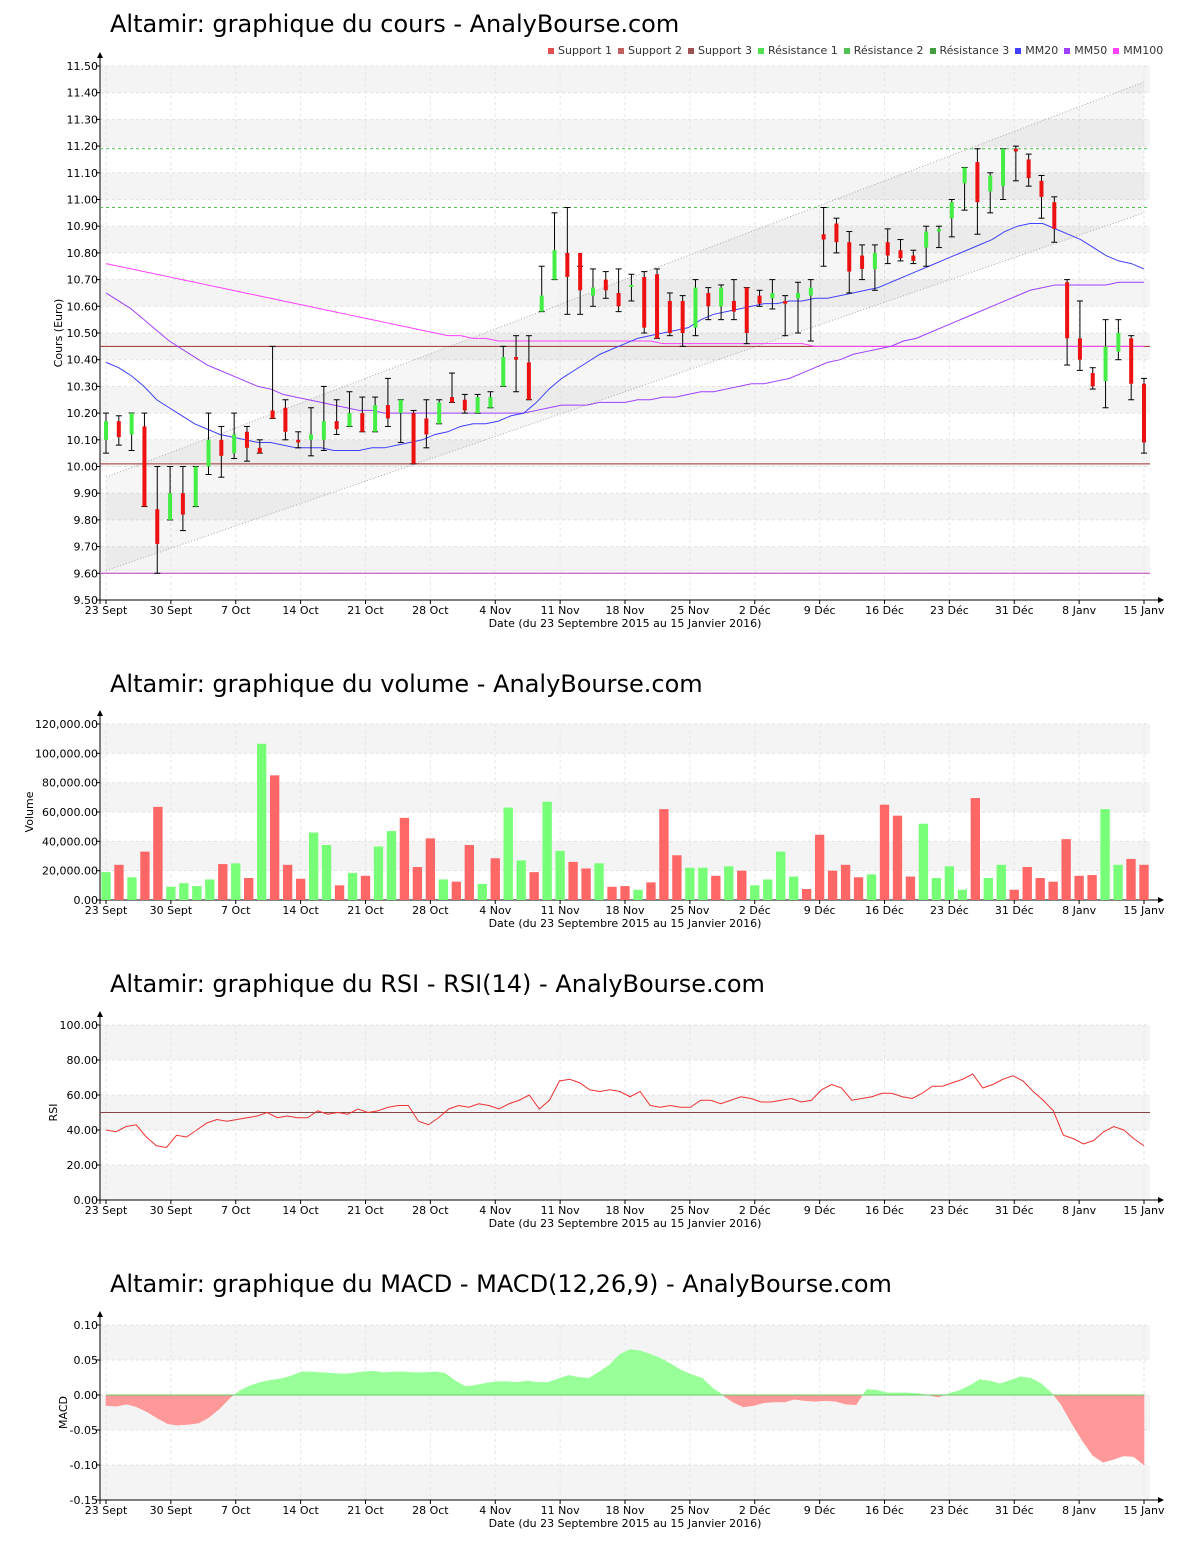 Image resolution: width=1200 pixels, height=1550 pixels. What do you see at coordinates (83, 1095) in the screenshot?
I see `y-tick-label: 60.00` at bounding box center [83, 1095].